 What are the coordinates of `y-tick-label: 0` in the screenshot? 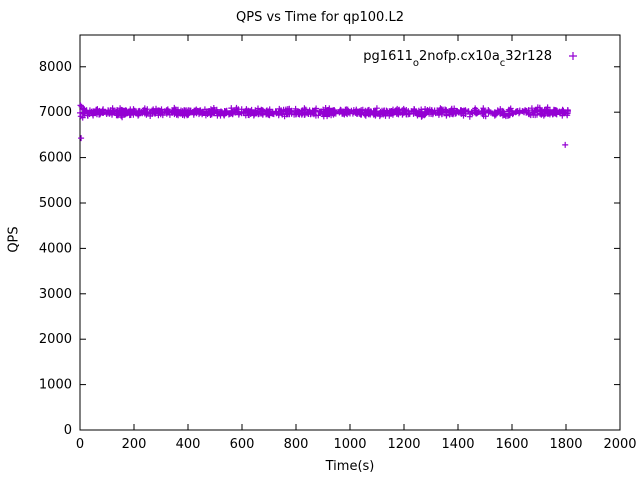 It's located at (68, 430).